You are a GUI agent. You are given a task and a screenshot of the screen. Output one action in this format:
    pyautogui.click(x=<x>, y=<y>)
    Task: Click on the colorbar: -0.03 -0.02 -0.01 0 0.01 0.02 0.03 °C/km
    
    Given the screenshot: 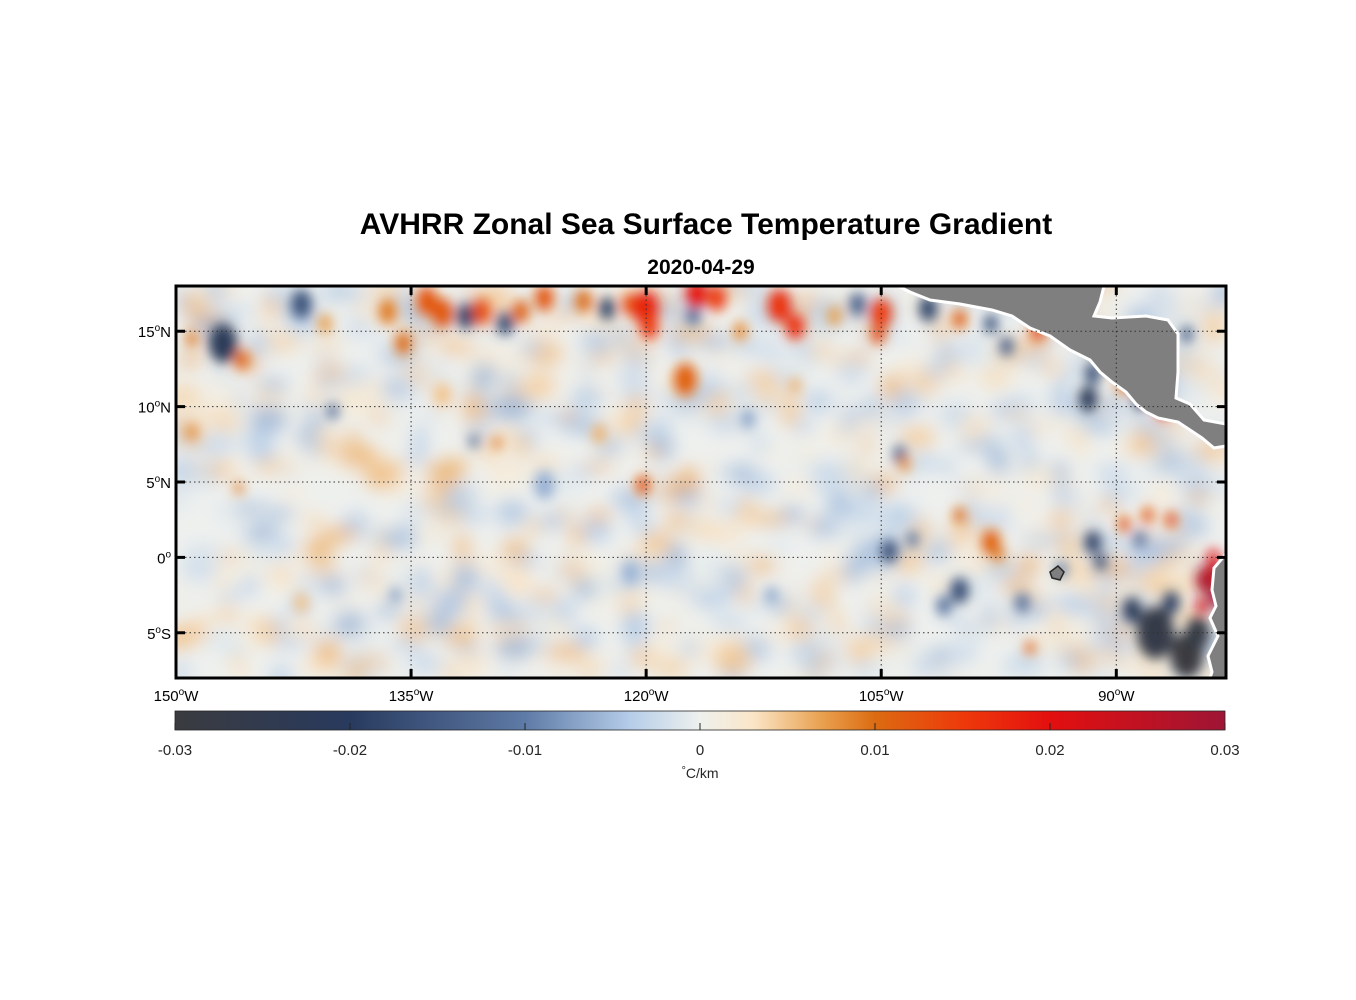 What is the action you would take?
    pyautogui.click(x=699, y=745)
    